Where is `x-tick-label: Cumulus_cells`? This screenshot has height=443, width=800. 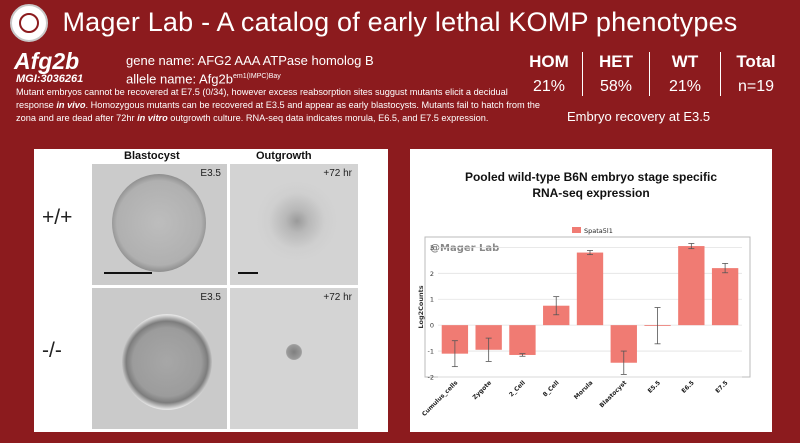
x-tick-label: Cumulus_cells is located at coordinates (440, 398).